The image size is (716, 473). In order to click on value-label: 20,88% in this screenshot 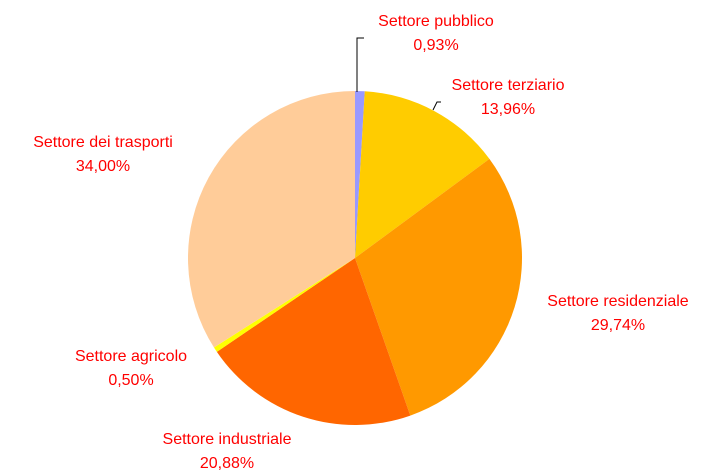, I will do `click(227, 463)`.